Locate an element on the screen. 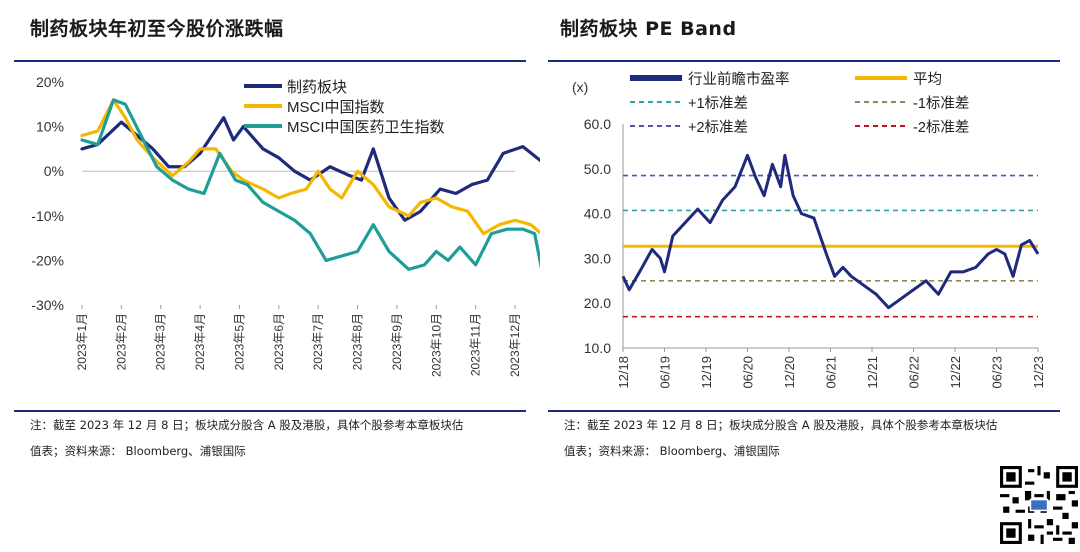 The height and width of the screenshot is (552, 1080). y-tick-label: 0% is located at coordinates (54, 171).